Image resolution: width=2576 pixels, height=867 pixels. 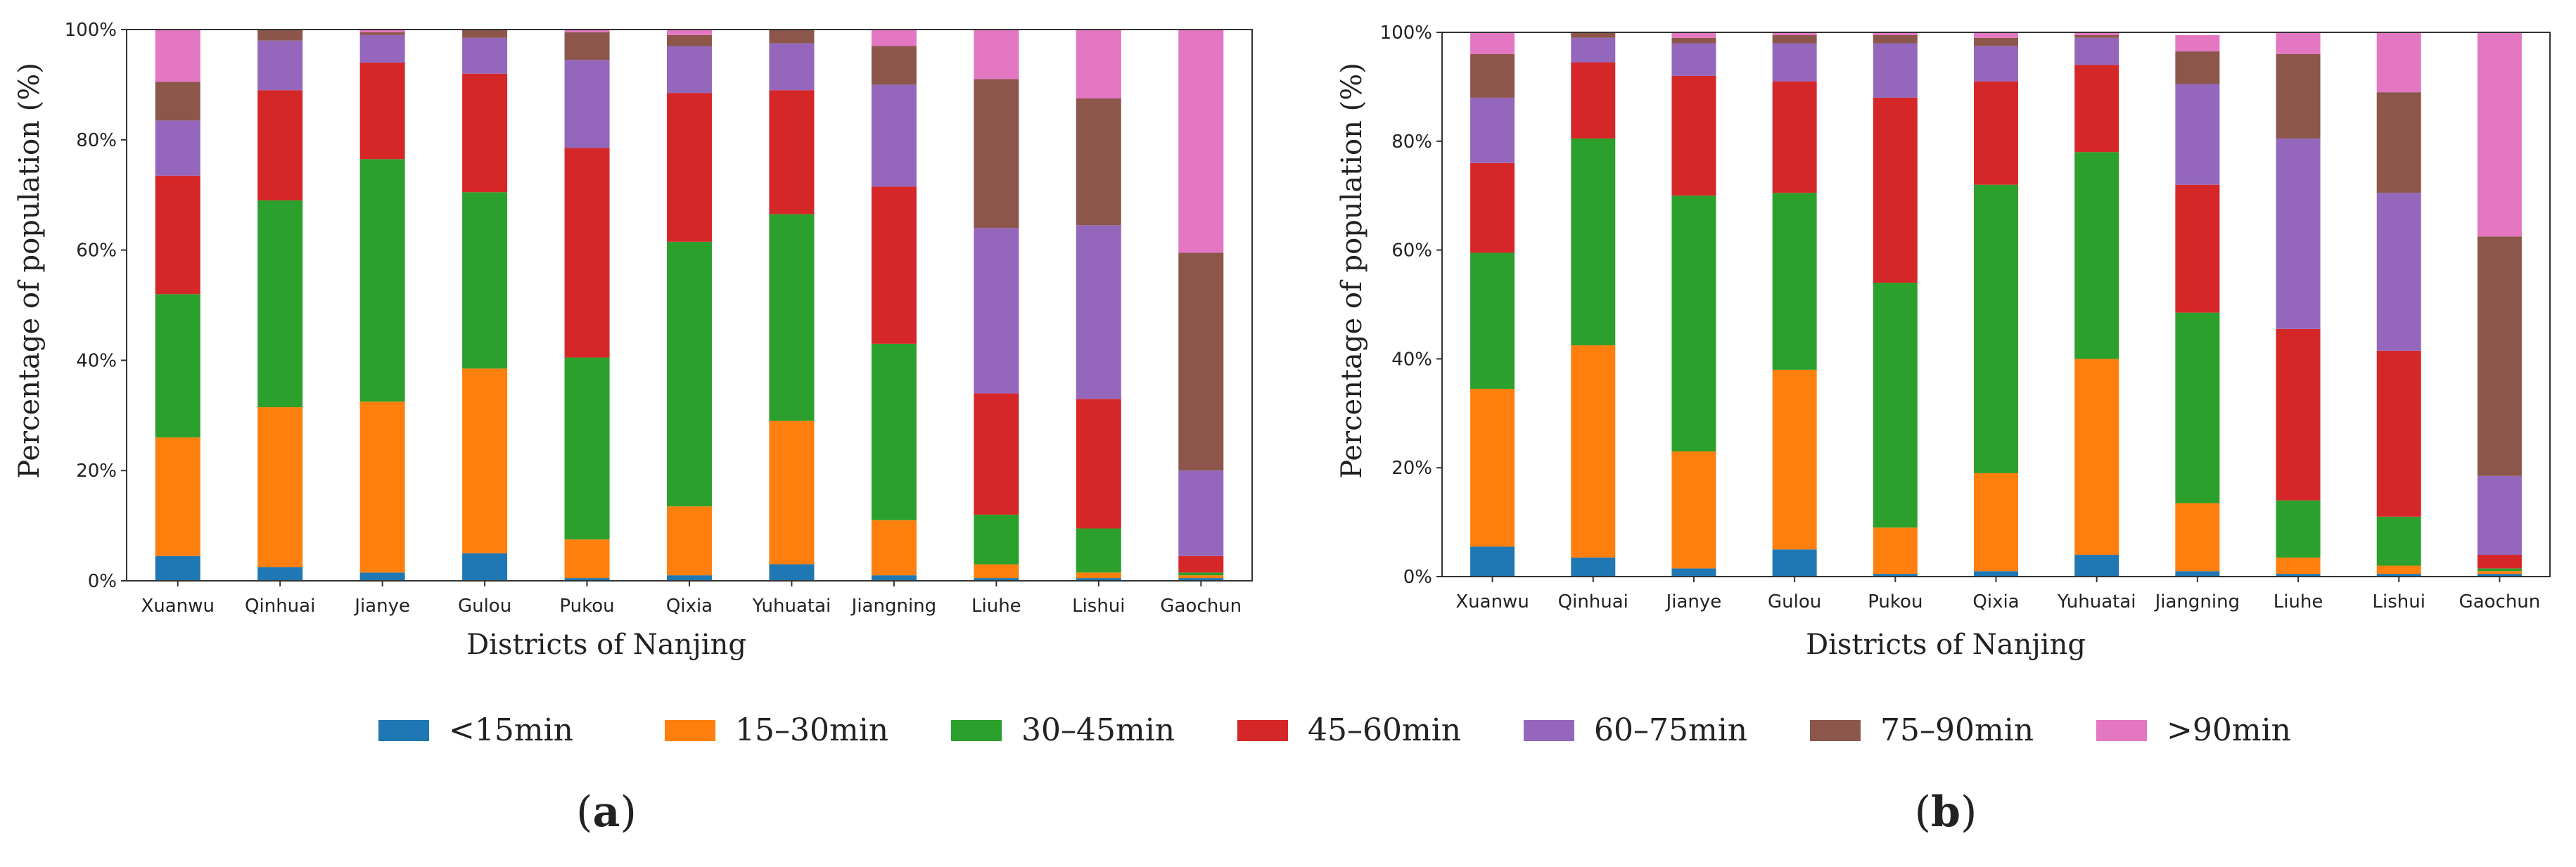 I want to click on x-tick-label-b-yuhuatai: Yuhuatai, so click(x=2096, y=602).